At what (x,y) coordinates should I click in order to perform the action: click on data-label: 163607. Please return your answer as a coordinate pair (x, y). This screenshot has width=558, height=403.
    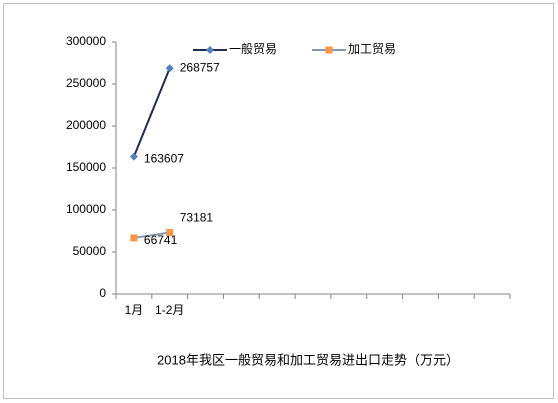
    Looking at the image, I should click on (164, 159).